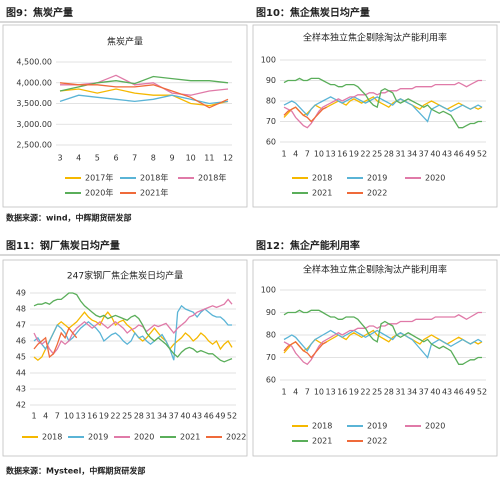  What do you see at coordinates (69, 218) in the screenshot?
I see `source: 数据来源：wind，中辉期货研发部` at bounding box center [69, 218].